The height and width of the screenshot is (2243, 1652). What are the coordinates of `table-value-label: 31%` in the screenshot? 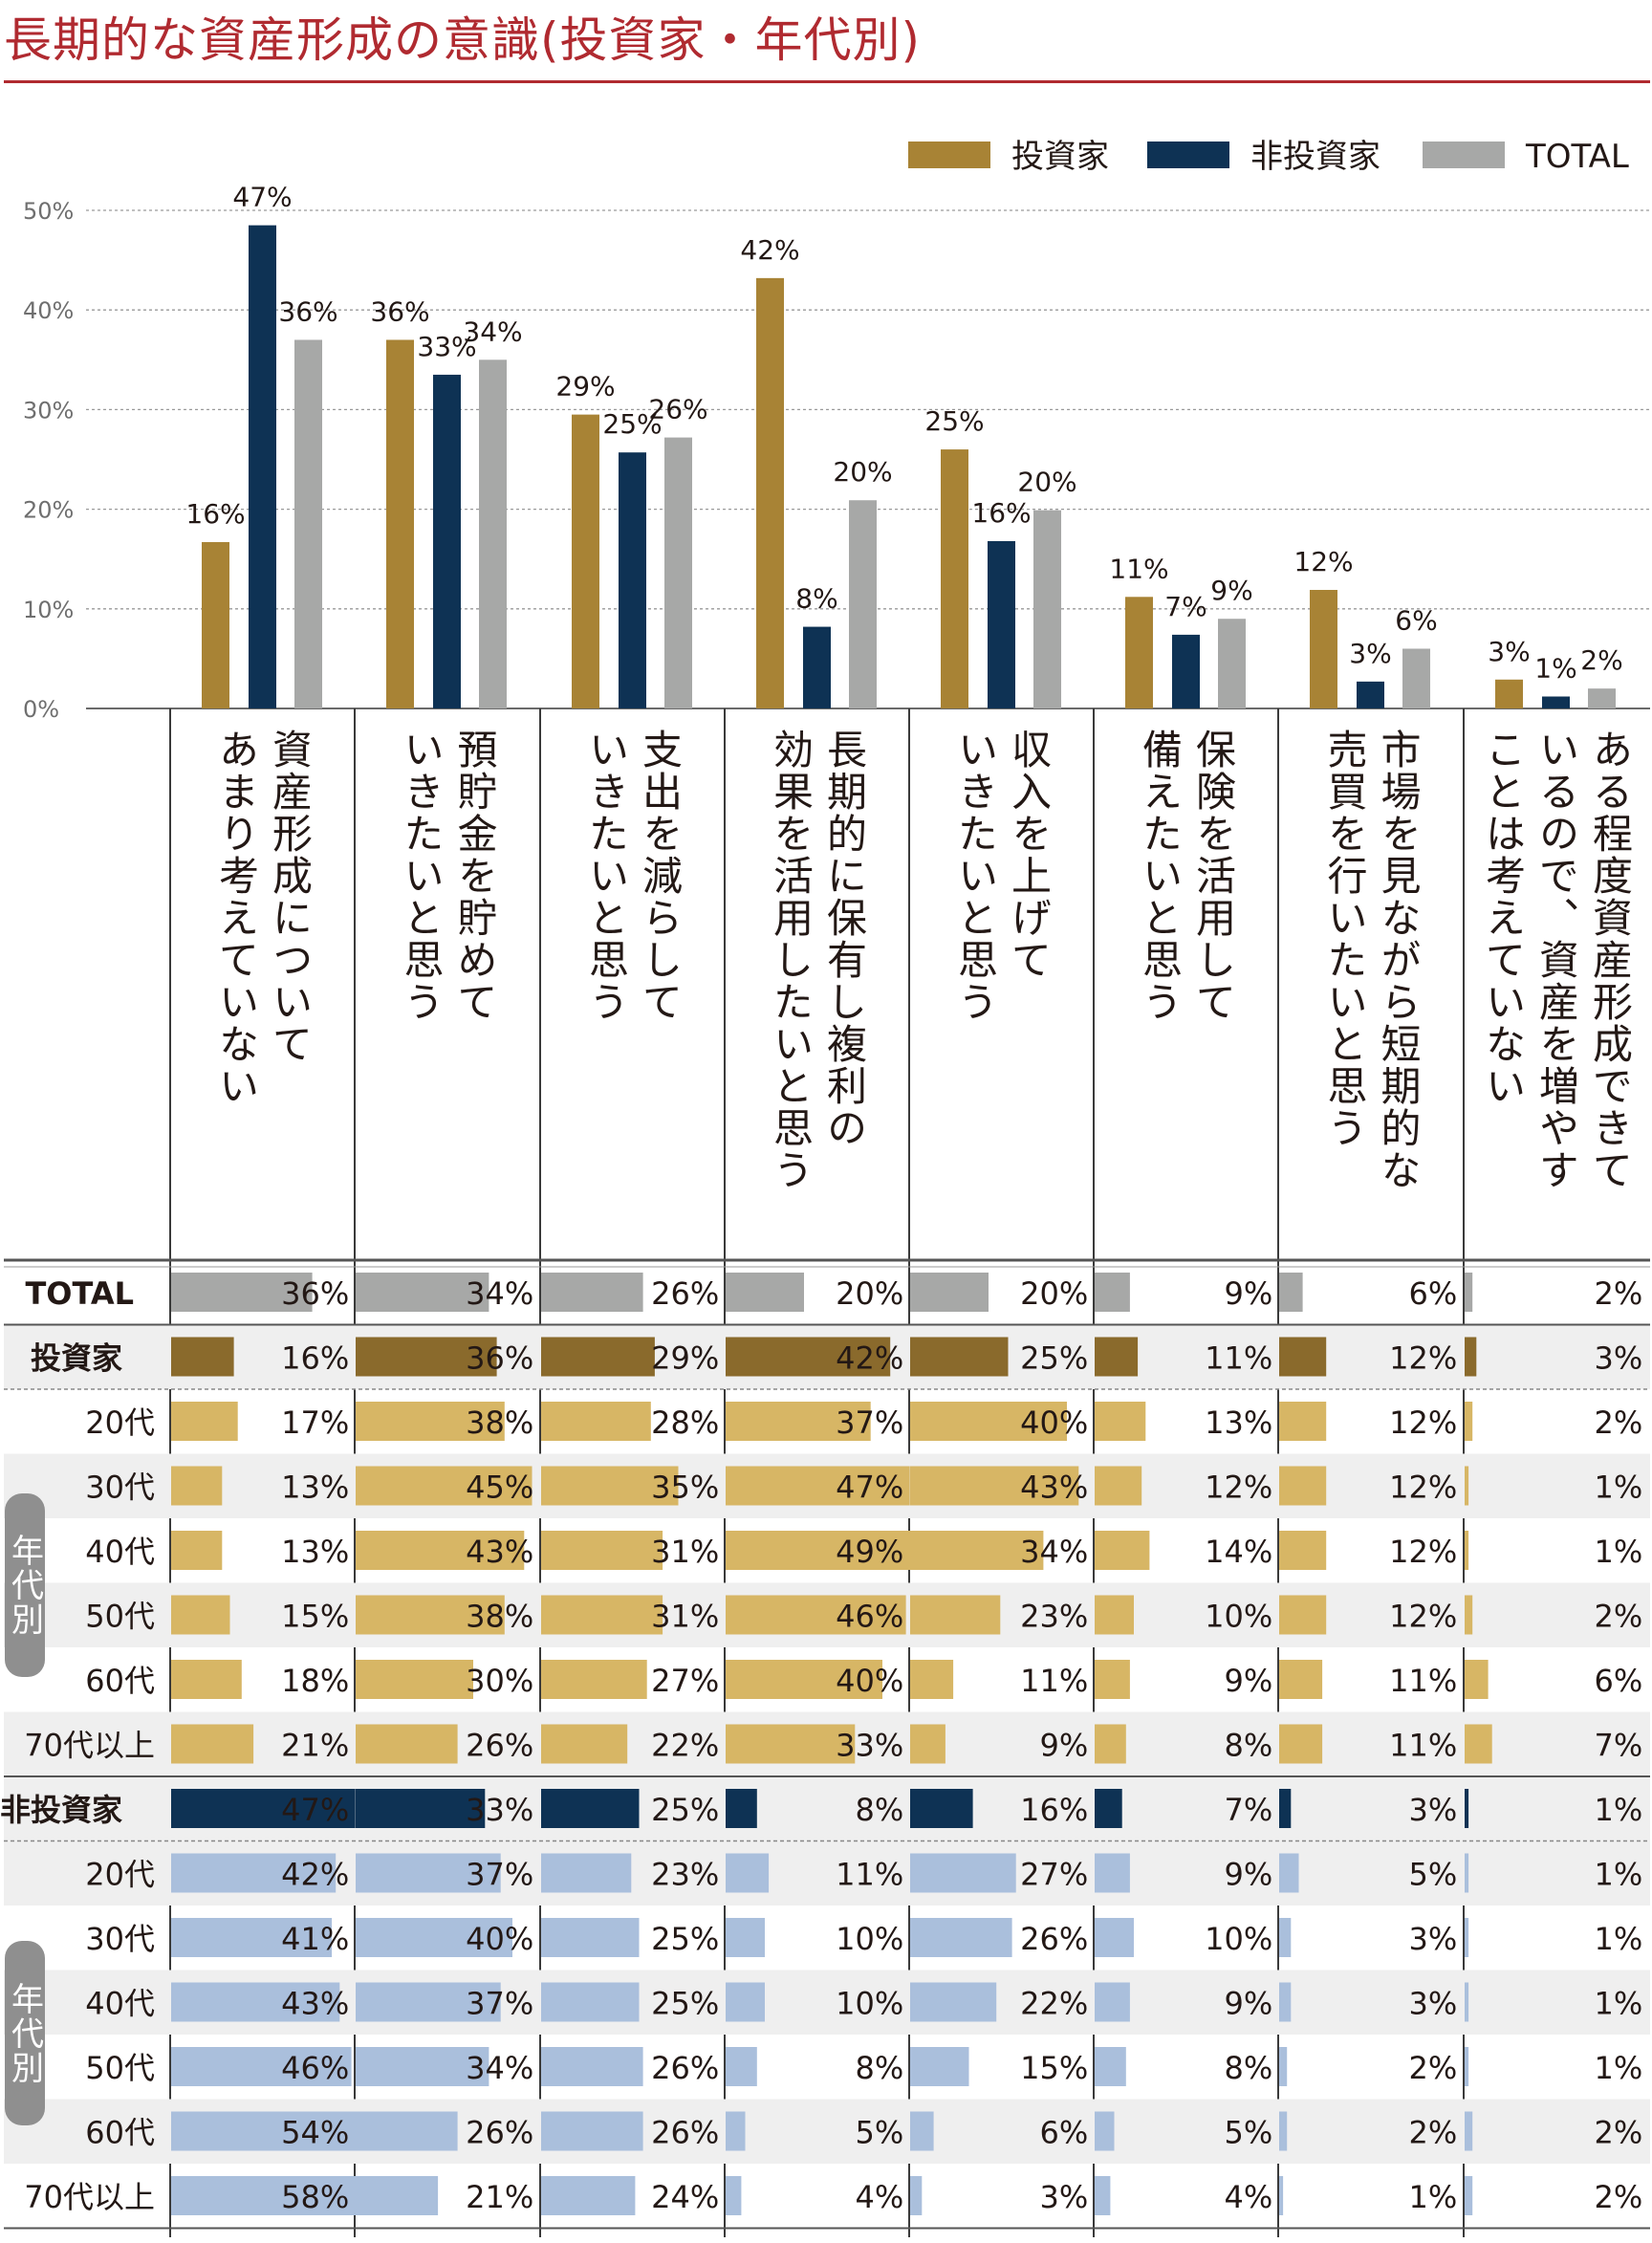 It's located at (685, 1552).